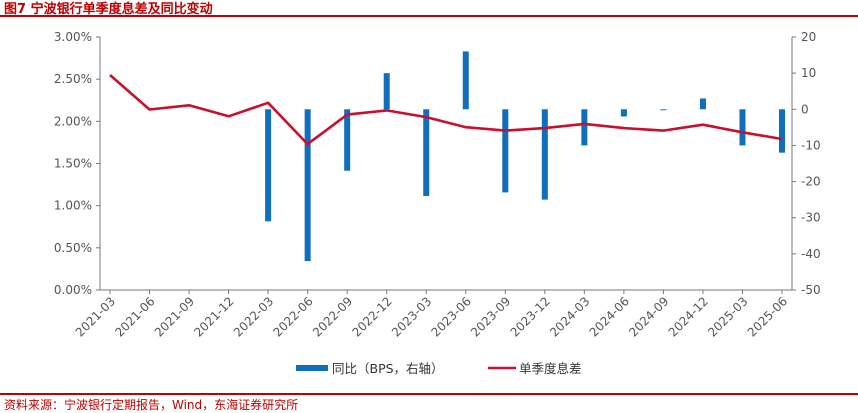 The image size is (858, 413). What do you see at coordinates (530, 316) in the screenshot?
I see `x-tick-label: 2023-12` at bounding box center [530, 316].